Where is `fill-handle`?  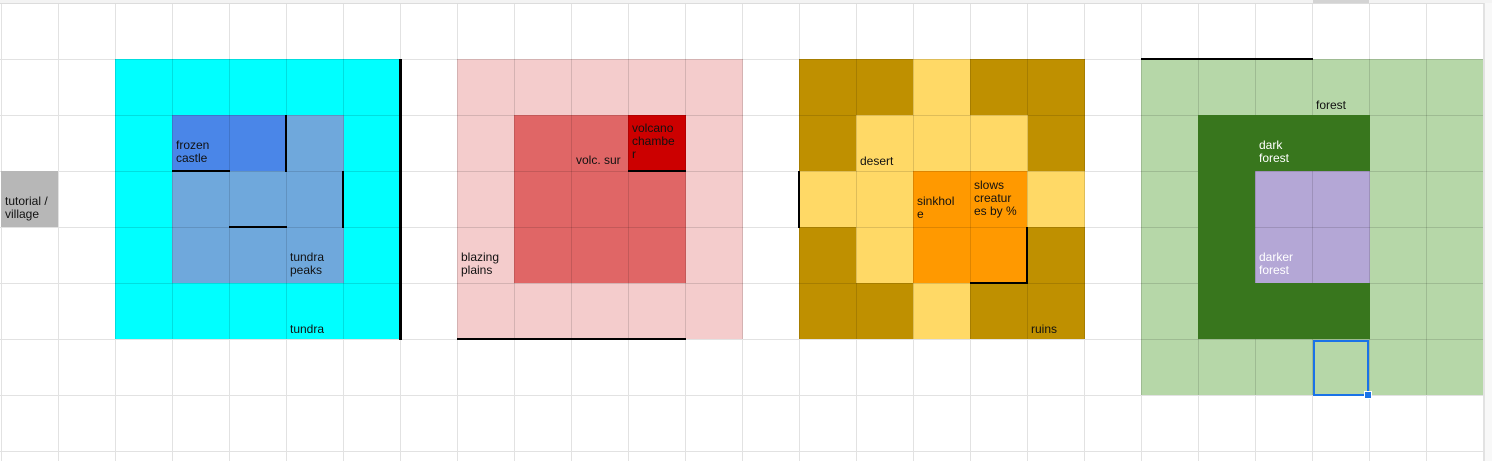 fill-handle is located at coordinates (1368, 395).